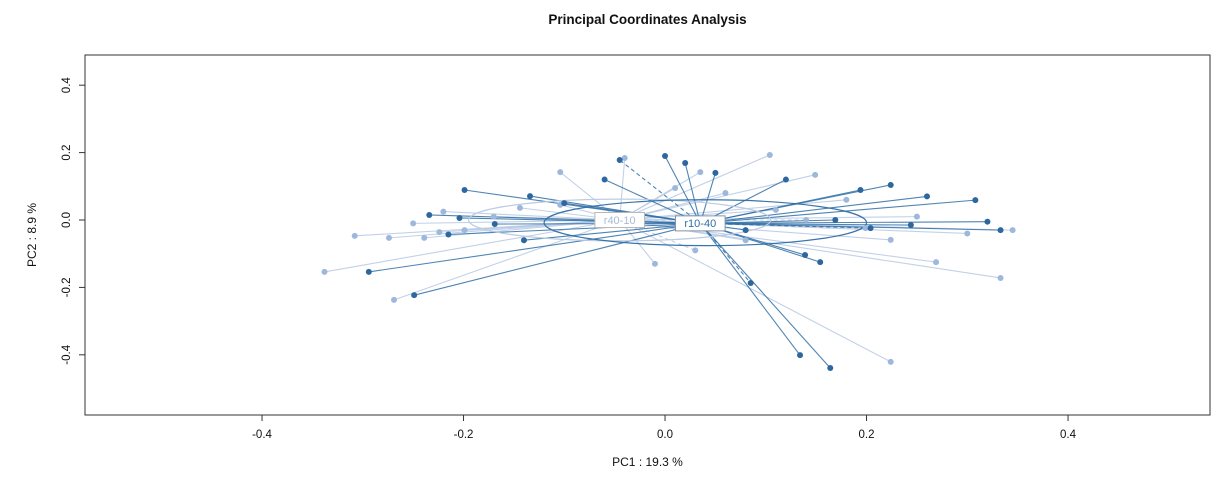 Image resolution: width=1227 pixels, height=500 pixels. Describe the element at coordinates (867, 435) in the screenshot. I see `x-tick-label: 0.2` at that location.